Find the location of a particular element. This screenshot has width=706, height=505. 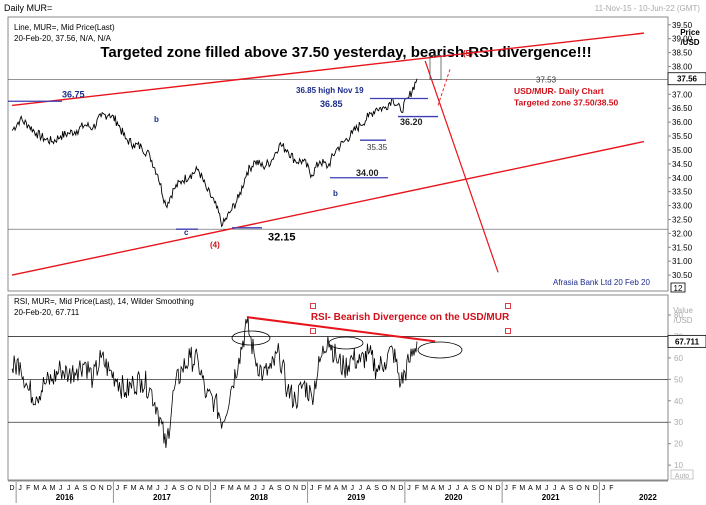

price-y-tick-label: 38.00 is located at coordinates (682, 67).